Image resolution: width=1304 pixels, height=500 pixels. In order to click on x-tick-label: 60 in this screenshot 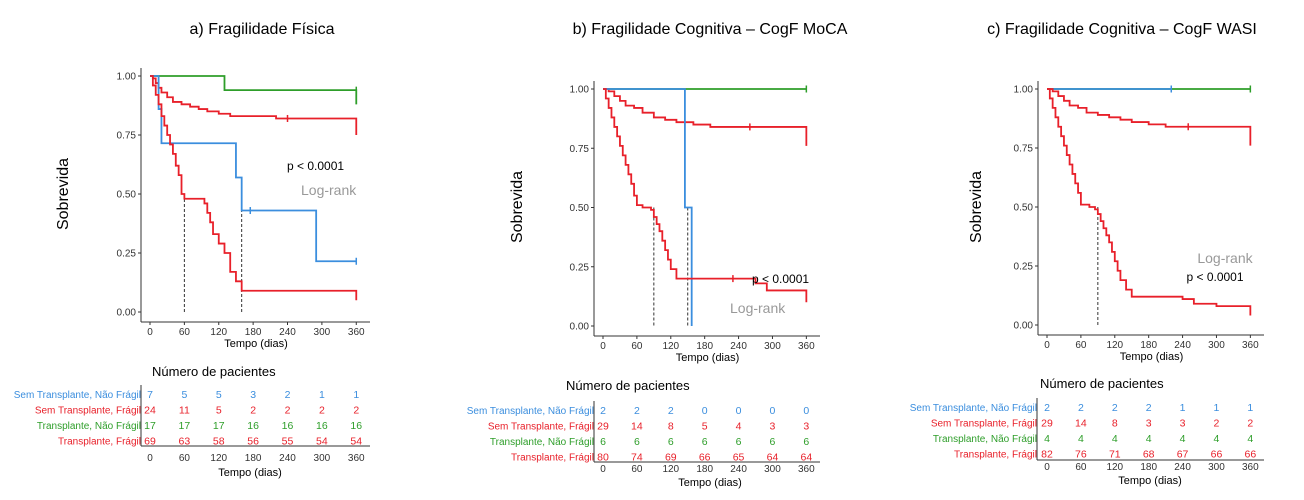, I will do `click(185, 332)`.